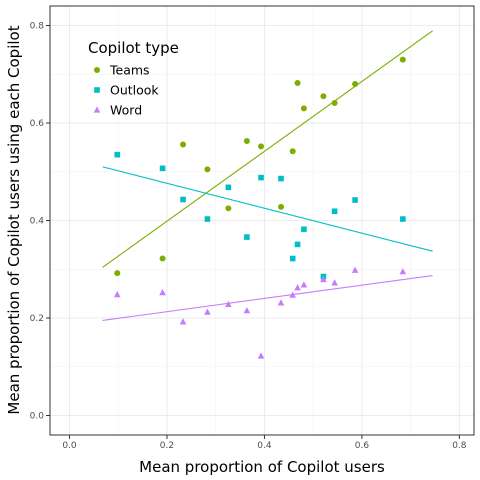 This screenshot has height=480, width=480. I want to click on x-tick-label: 0.4, so click(264, 446).